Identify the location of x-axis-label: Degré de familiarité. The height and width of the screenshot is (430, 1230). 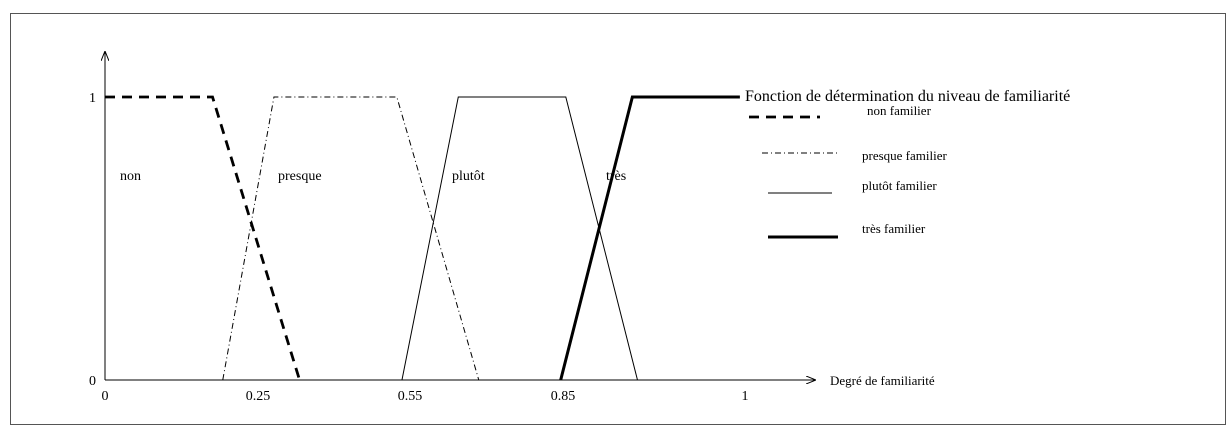
(882, 380).